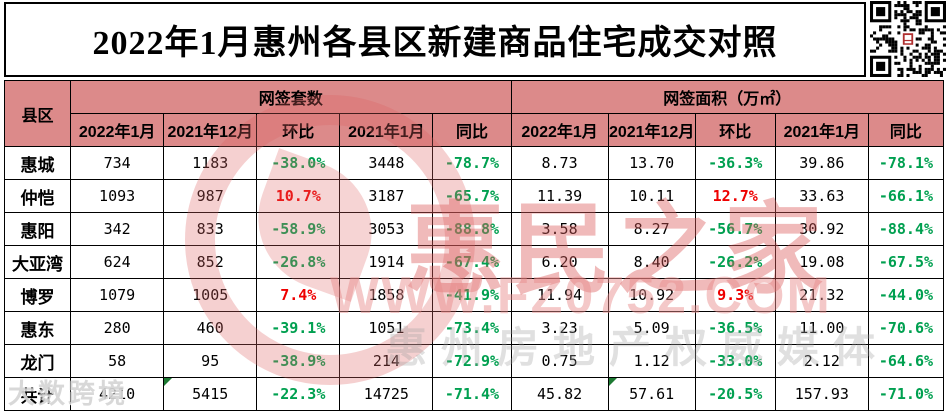 The height and width of the screenshot is (411, 948). What do you see at coordinates (210, 361) in the screenshot?
I see `value-cell: 95` at bounding box center [210, 361].